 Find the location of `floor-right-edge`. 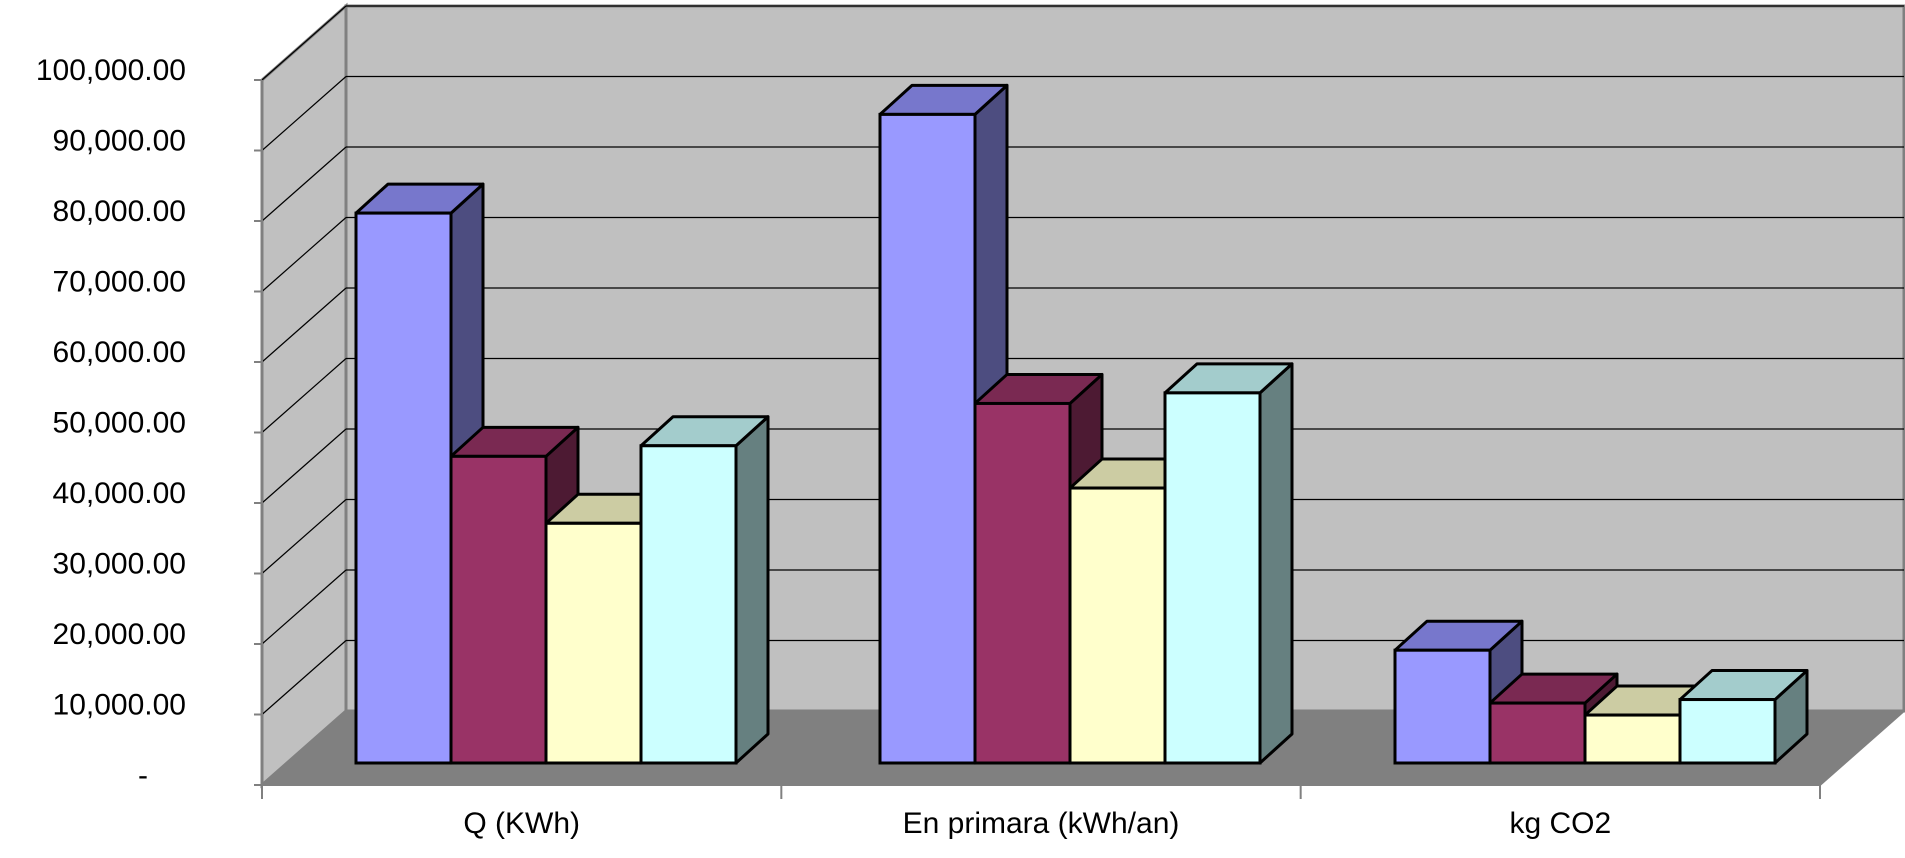

floor-right-edge is located at coordinates (1862, 748).